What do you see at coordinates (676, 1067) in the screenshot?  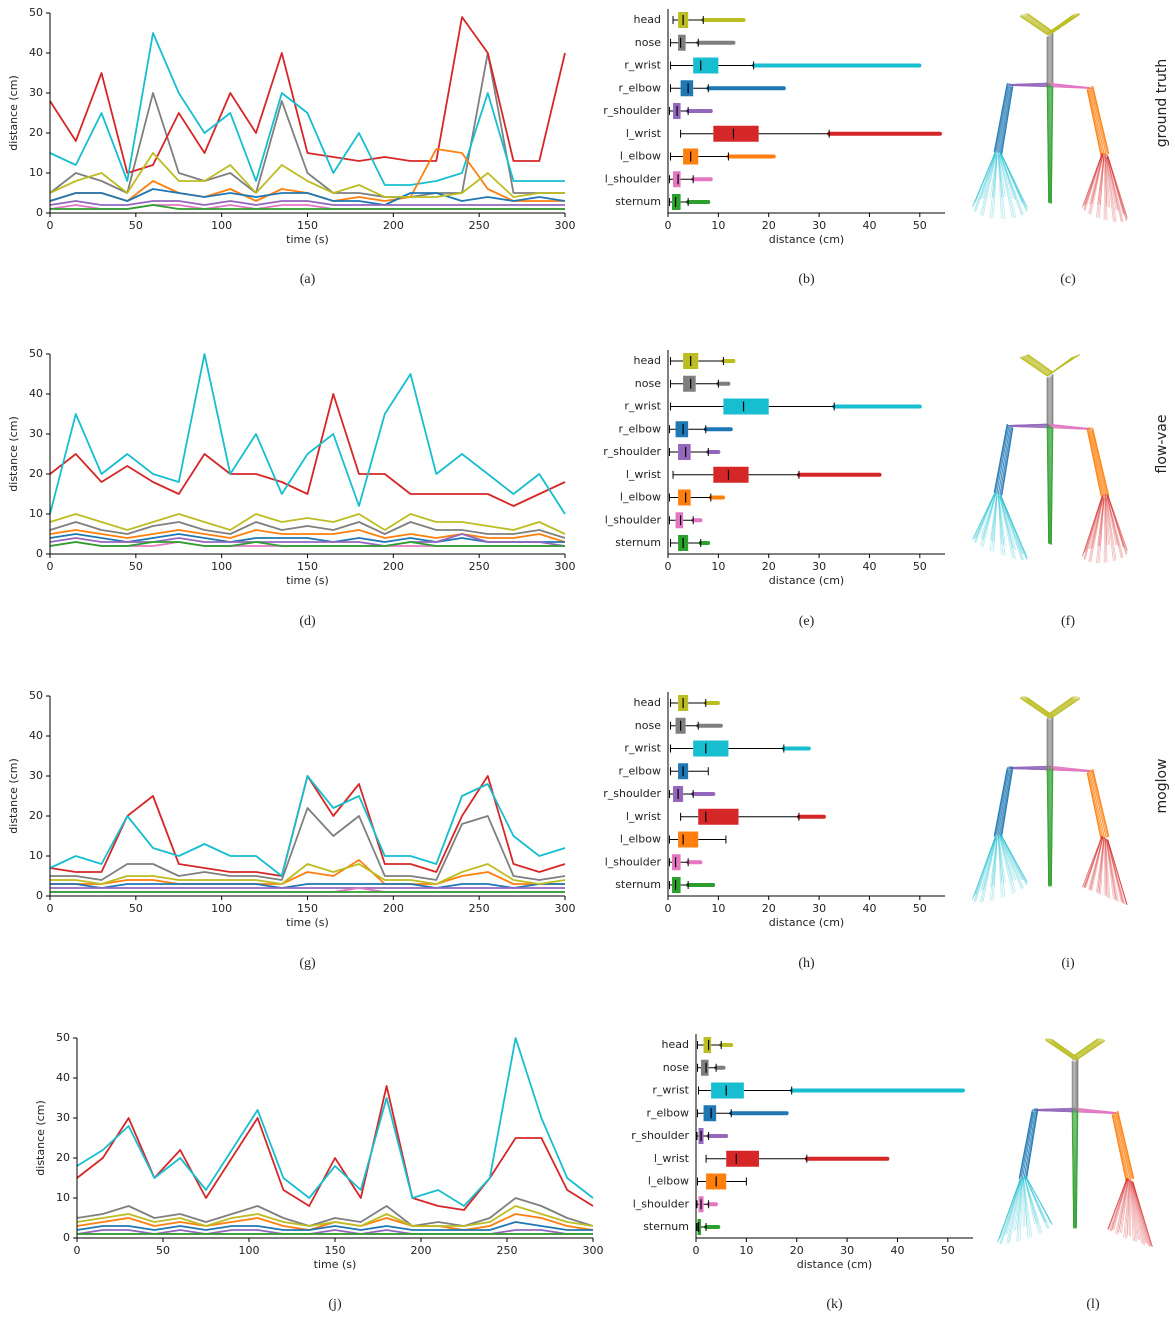 I see `category-label: nose` at bounding box center [676, 1067].